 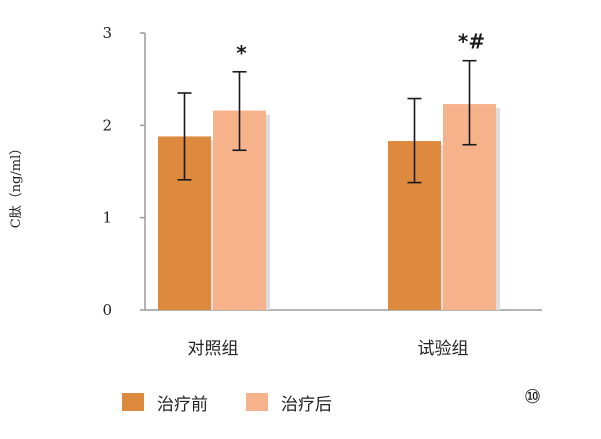 I want to click on legend-item-before: 治疗前, so click(x=165, y=402).